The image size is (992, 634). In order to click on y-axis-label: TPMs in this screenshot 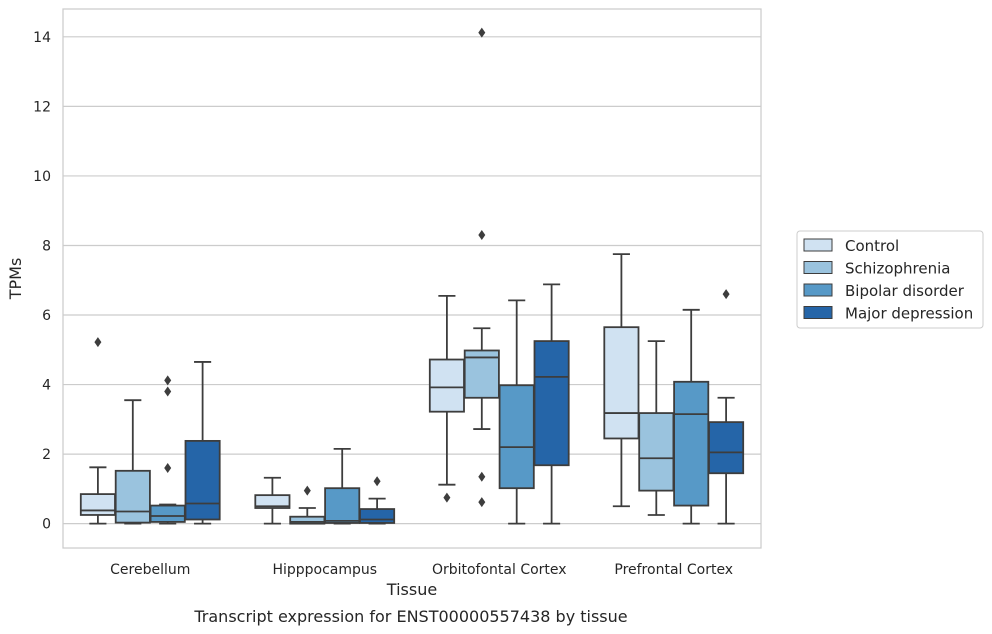, I will do `click(15, 279)`.